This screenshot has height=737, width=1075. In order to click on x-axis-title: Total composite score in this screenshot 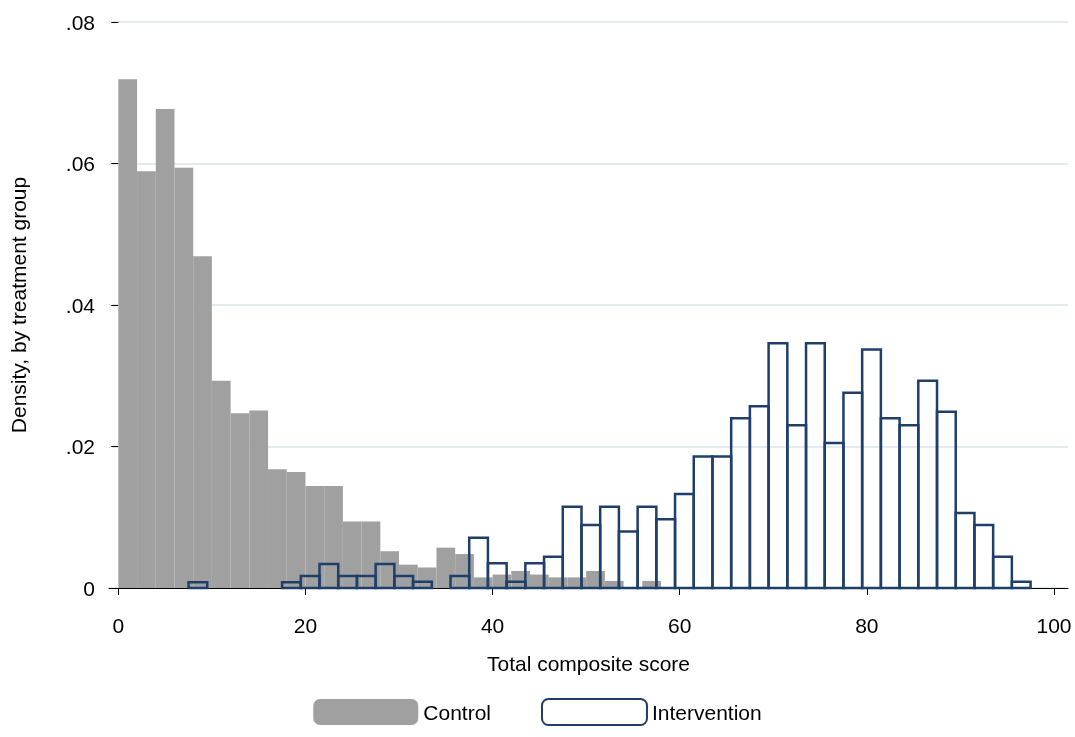, I will do `click(588, 663)`.